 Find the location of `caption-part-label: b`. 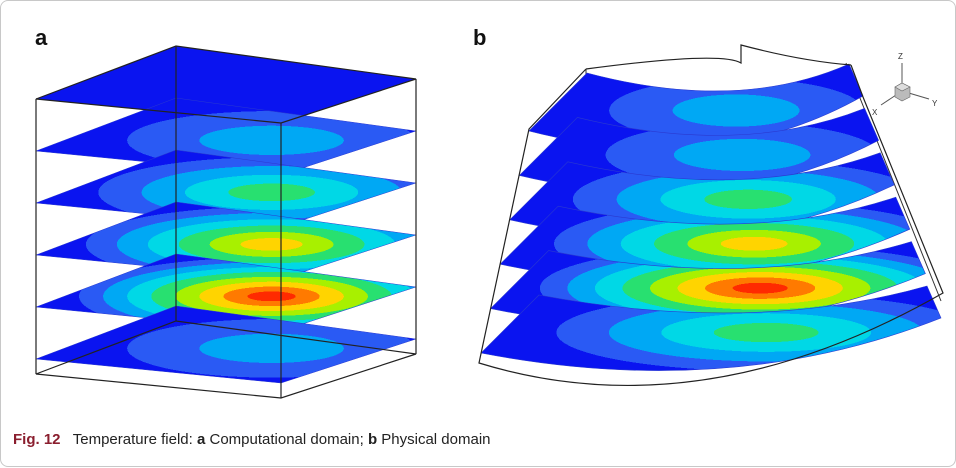

caption-part-label: b is located at coordinates (372, 439).